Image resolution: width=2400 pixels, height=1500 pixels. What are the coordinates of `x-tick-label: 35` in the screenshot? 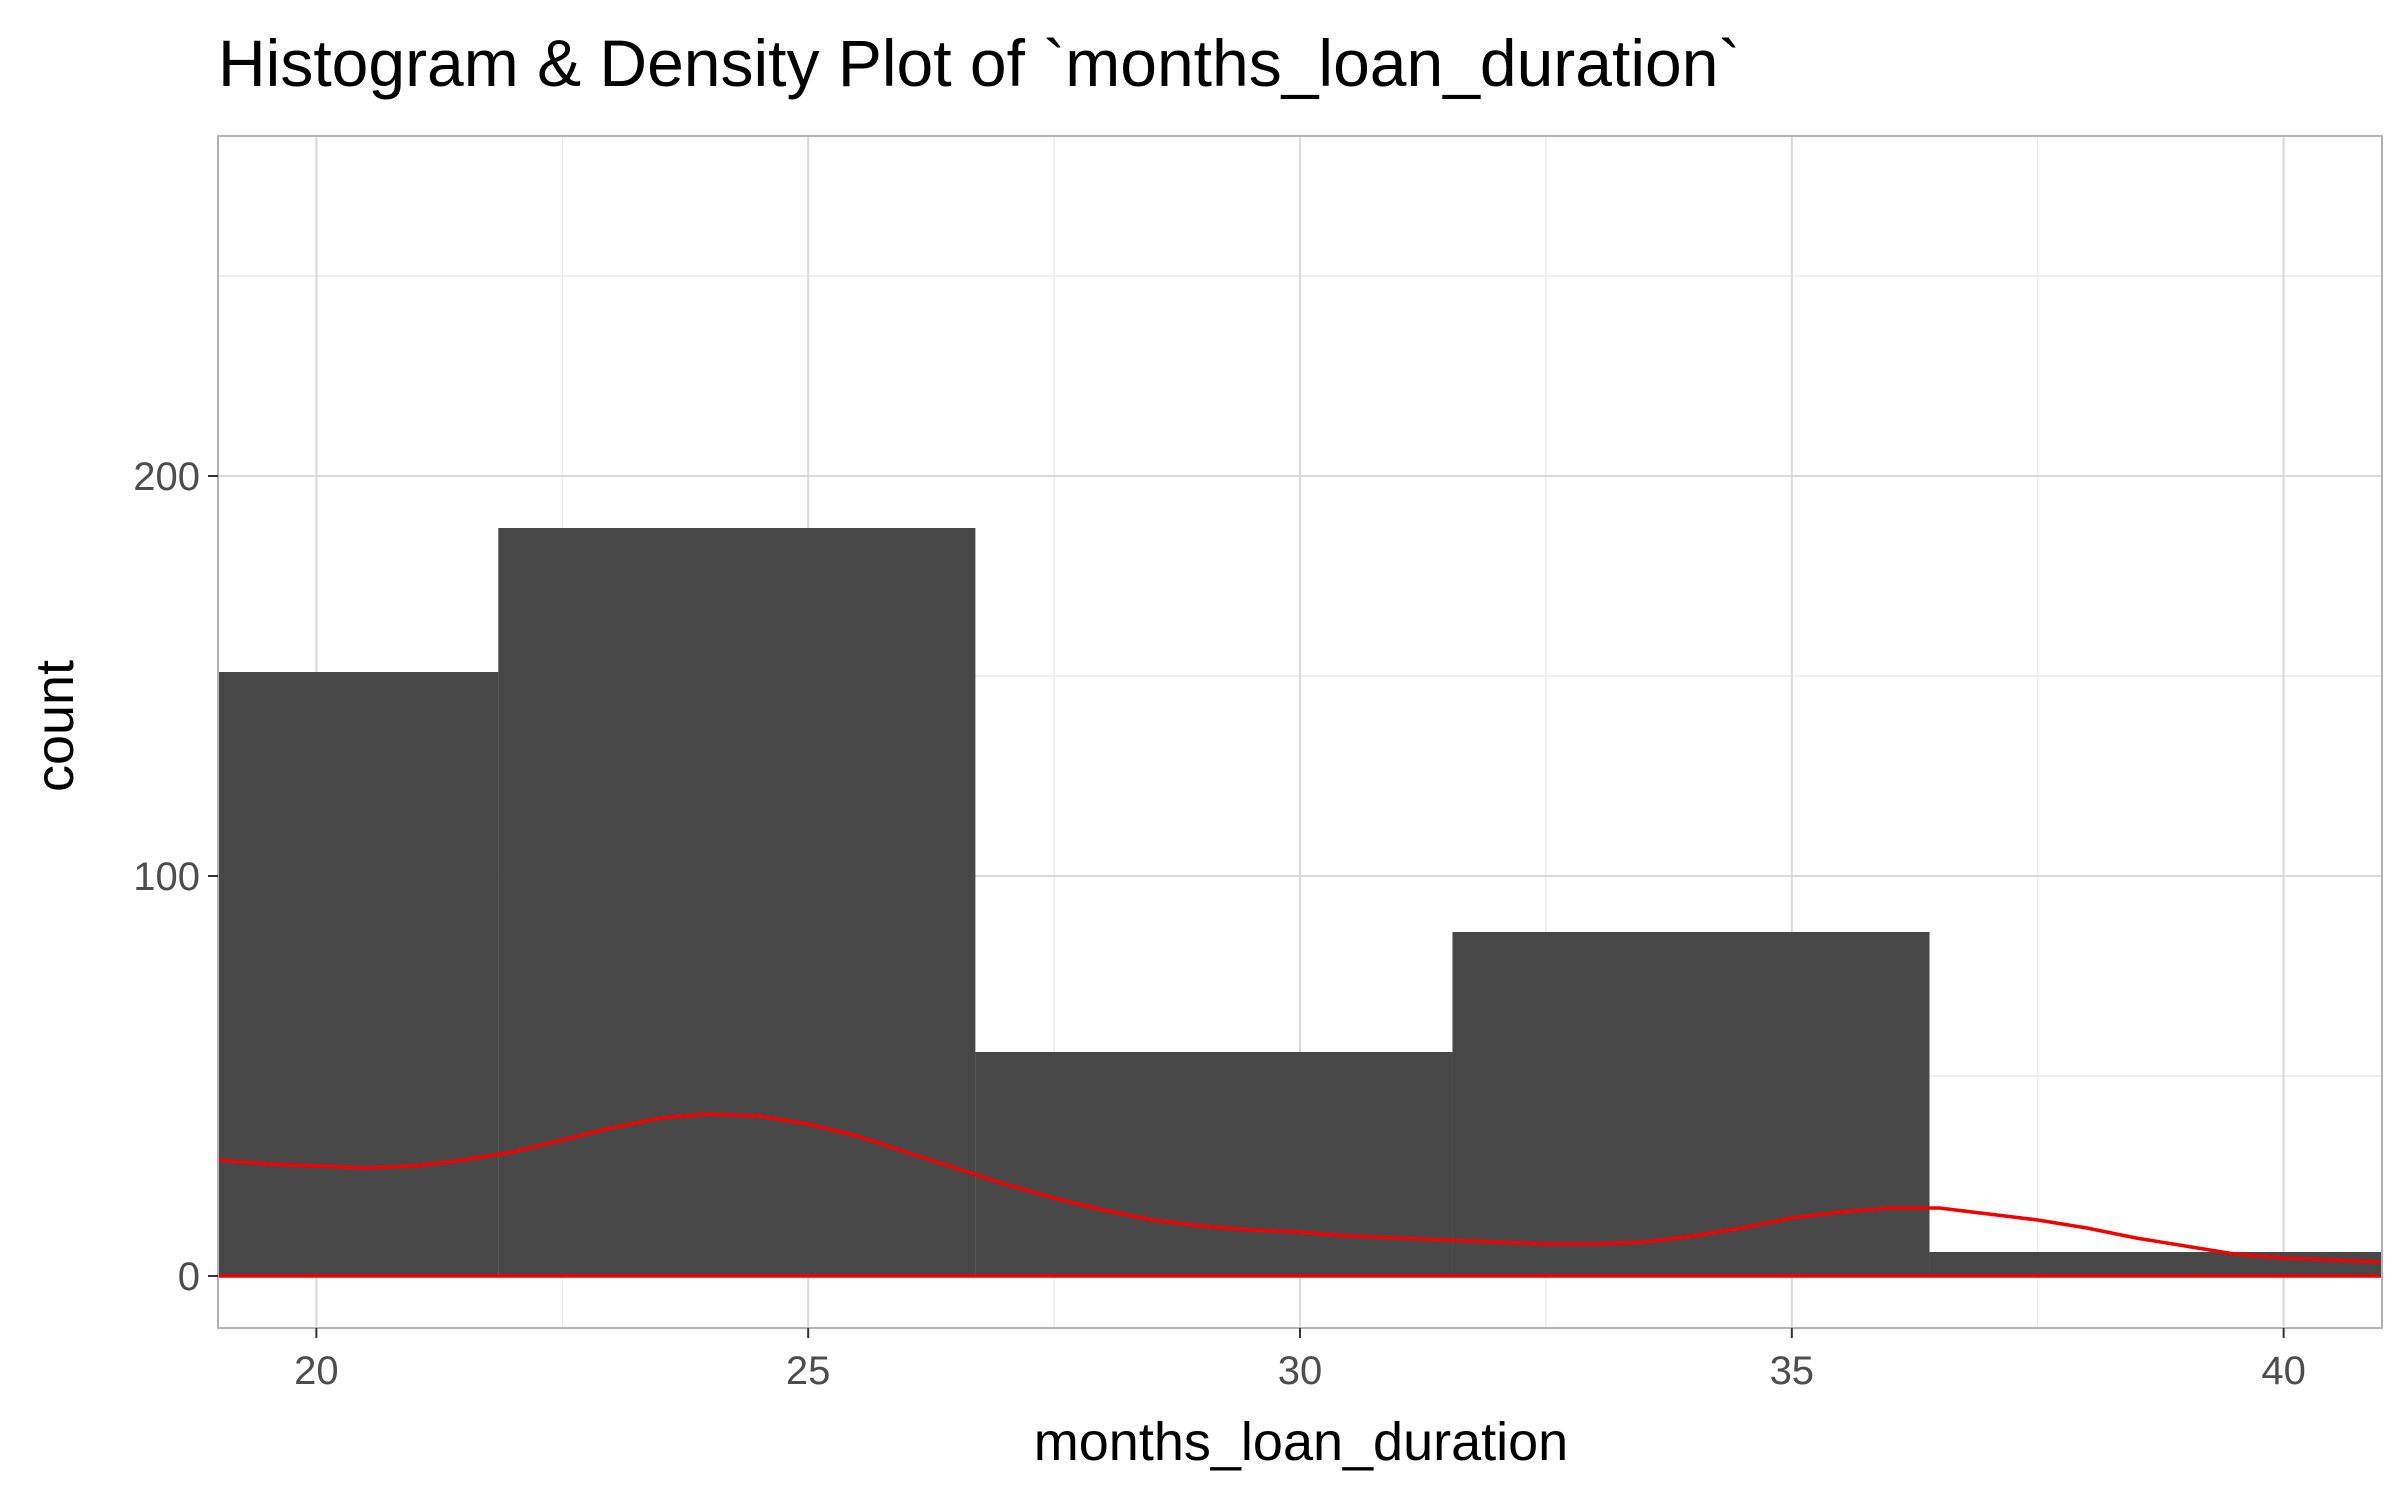 It's located at (1792, 1371).